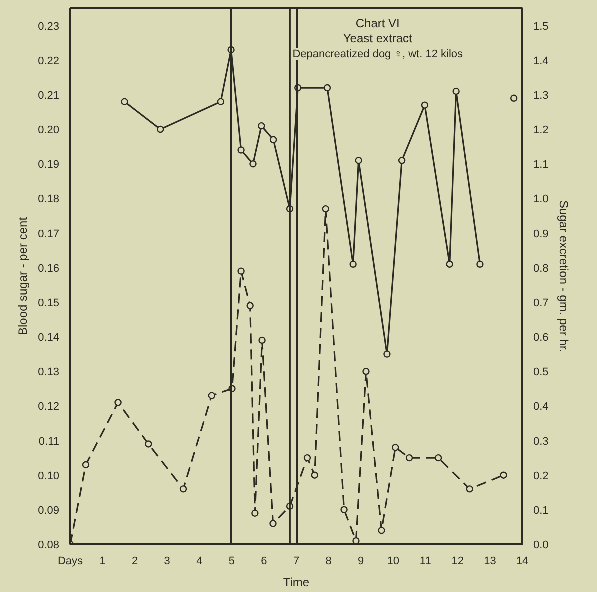  Describe the element at coordinates (49, 234) in the screenshot. I see `y-tick-label: 0.17` at that location.